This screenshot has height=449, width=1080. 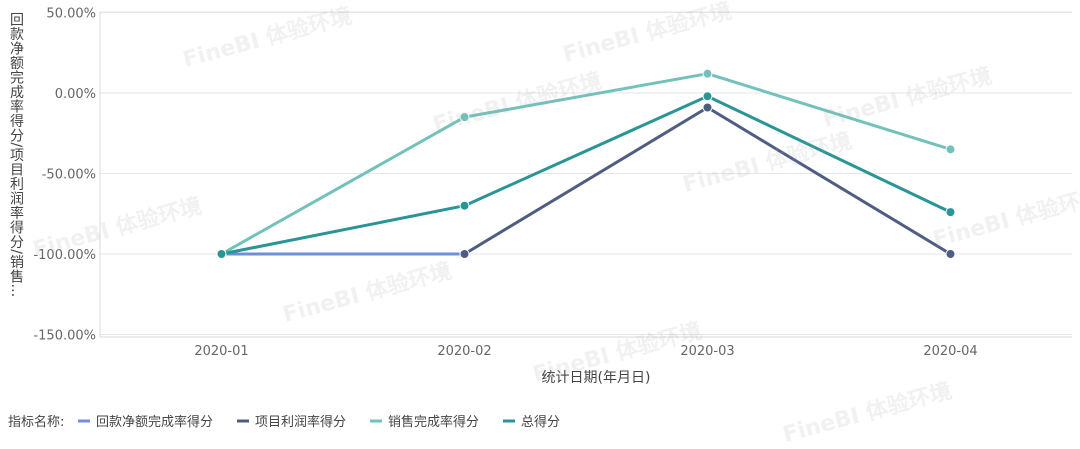 What do you see at coordinates (69, 175) in the screenshot?
I see `y-tick-label: -50.00%` at bounding box center [69, 175].